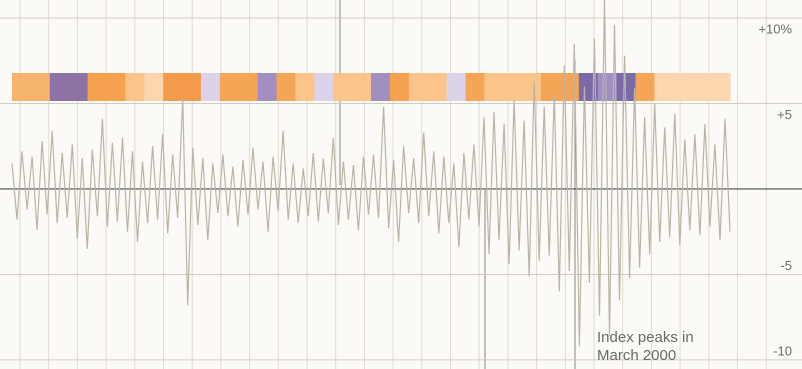 The height and width of the screenshot is (369, 802). Describe the element at coordinates (784, 114) in the screenshot. I see `y-tick-label: +5` at that location.